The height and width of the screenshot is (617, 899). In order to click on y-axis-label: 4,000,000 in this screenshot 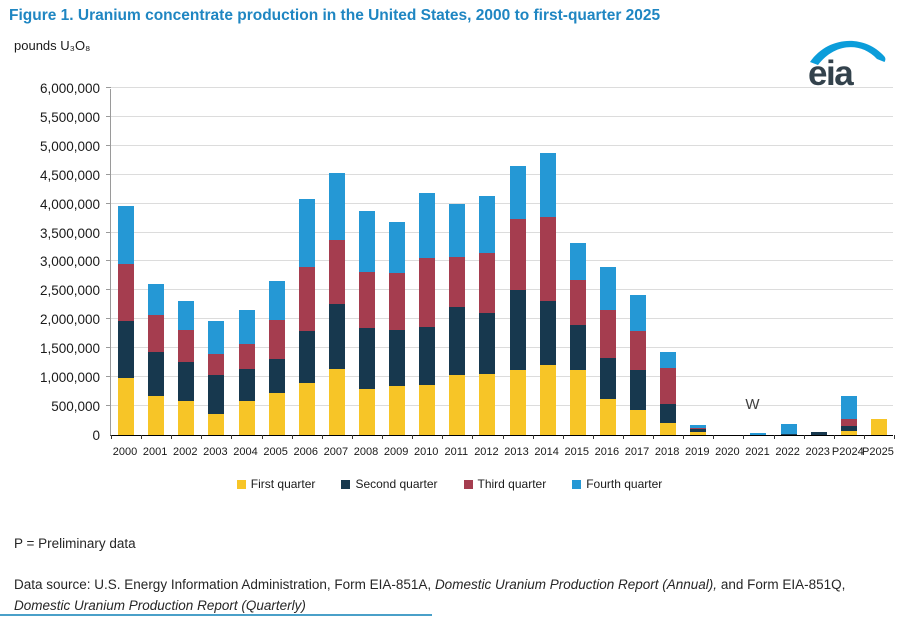, I will do `click(69, 204)`.